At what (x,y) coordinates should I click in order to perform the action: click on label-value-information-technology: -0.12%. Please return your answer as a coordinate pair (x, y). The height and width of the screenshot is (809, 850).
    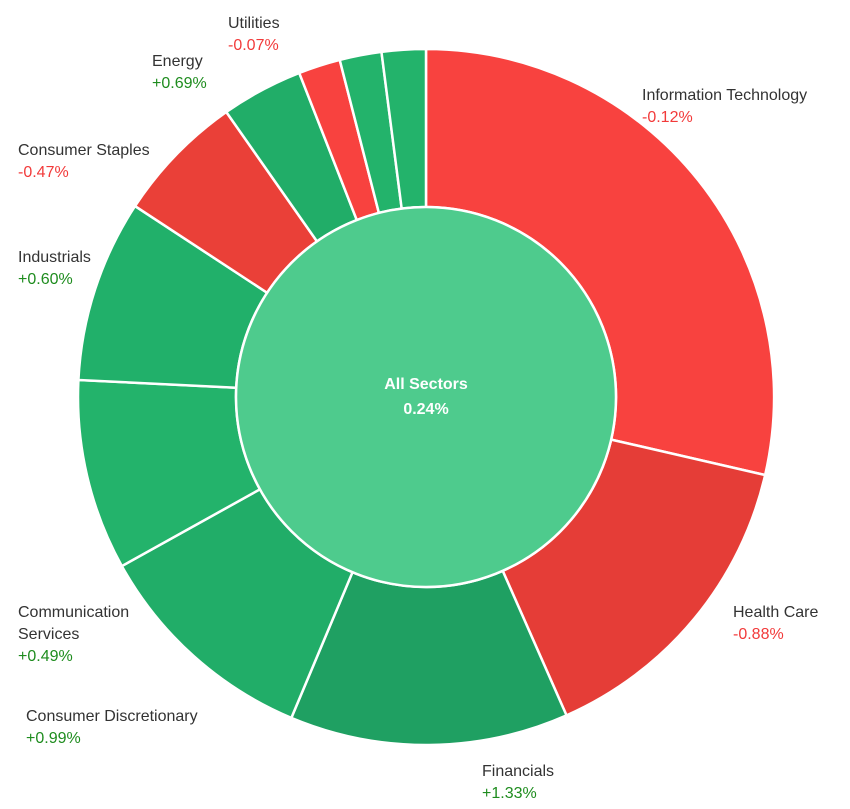
    Looking at the image, I should click on (667, 117).